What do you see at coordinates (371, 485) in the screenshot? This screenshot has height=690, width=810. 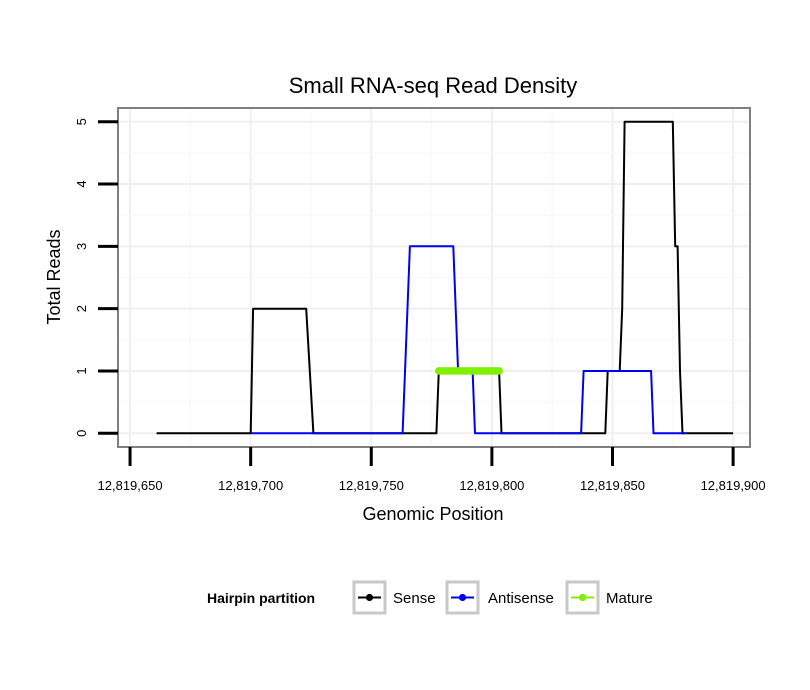 I see `x-tick-label: 12,819,750` at bounding box center [371, 485].